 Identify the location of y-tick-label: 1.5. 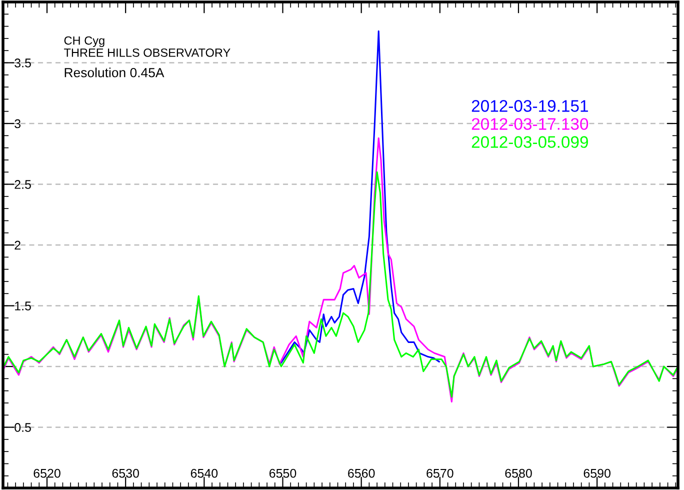
(23, 306).